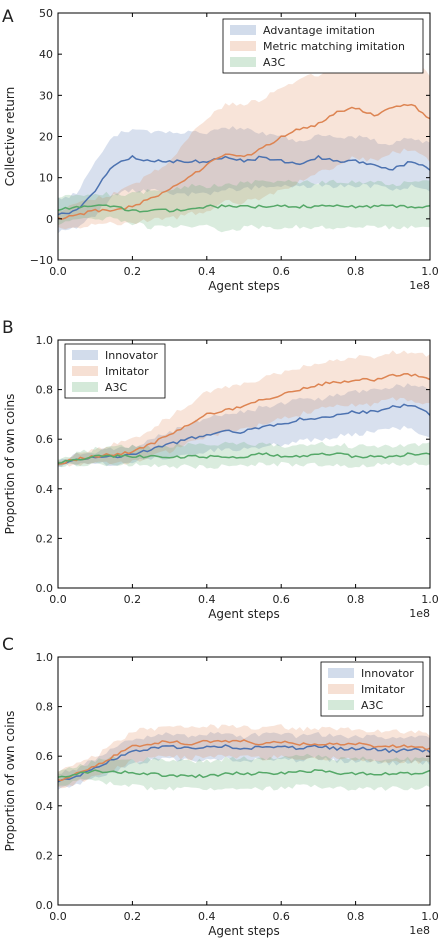  What do you see at coordinates (8, 645) in the screenshot?
I see `panel-letter: C` at bounding box center [8, 645].